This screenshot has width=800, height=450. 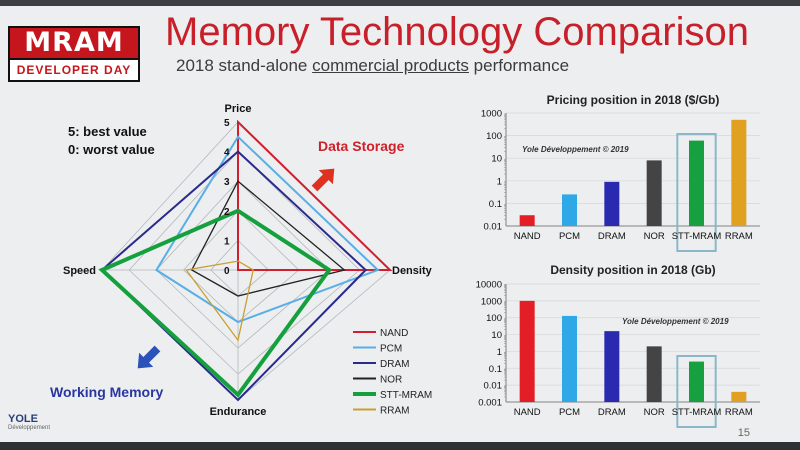 What do you see at coordinates (743, 433) in the screenshot?
I see `page-number: 15` at bounding box center [743, 433].